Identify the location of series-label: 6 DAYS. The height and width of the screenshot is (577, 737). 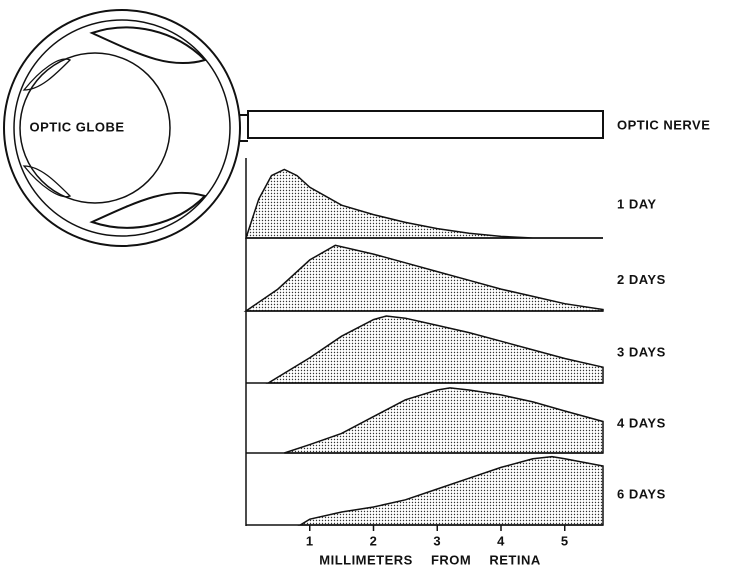
(641, 493).